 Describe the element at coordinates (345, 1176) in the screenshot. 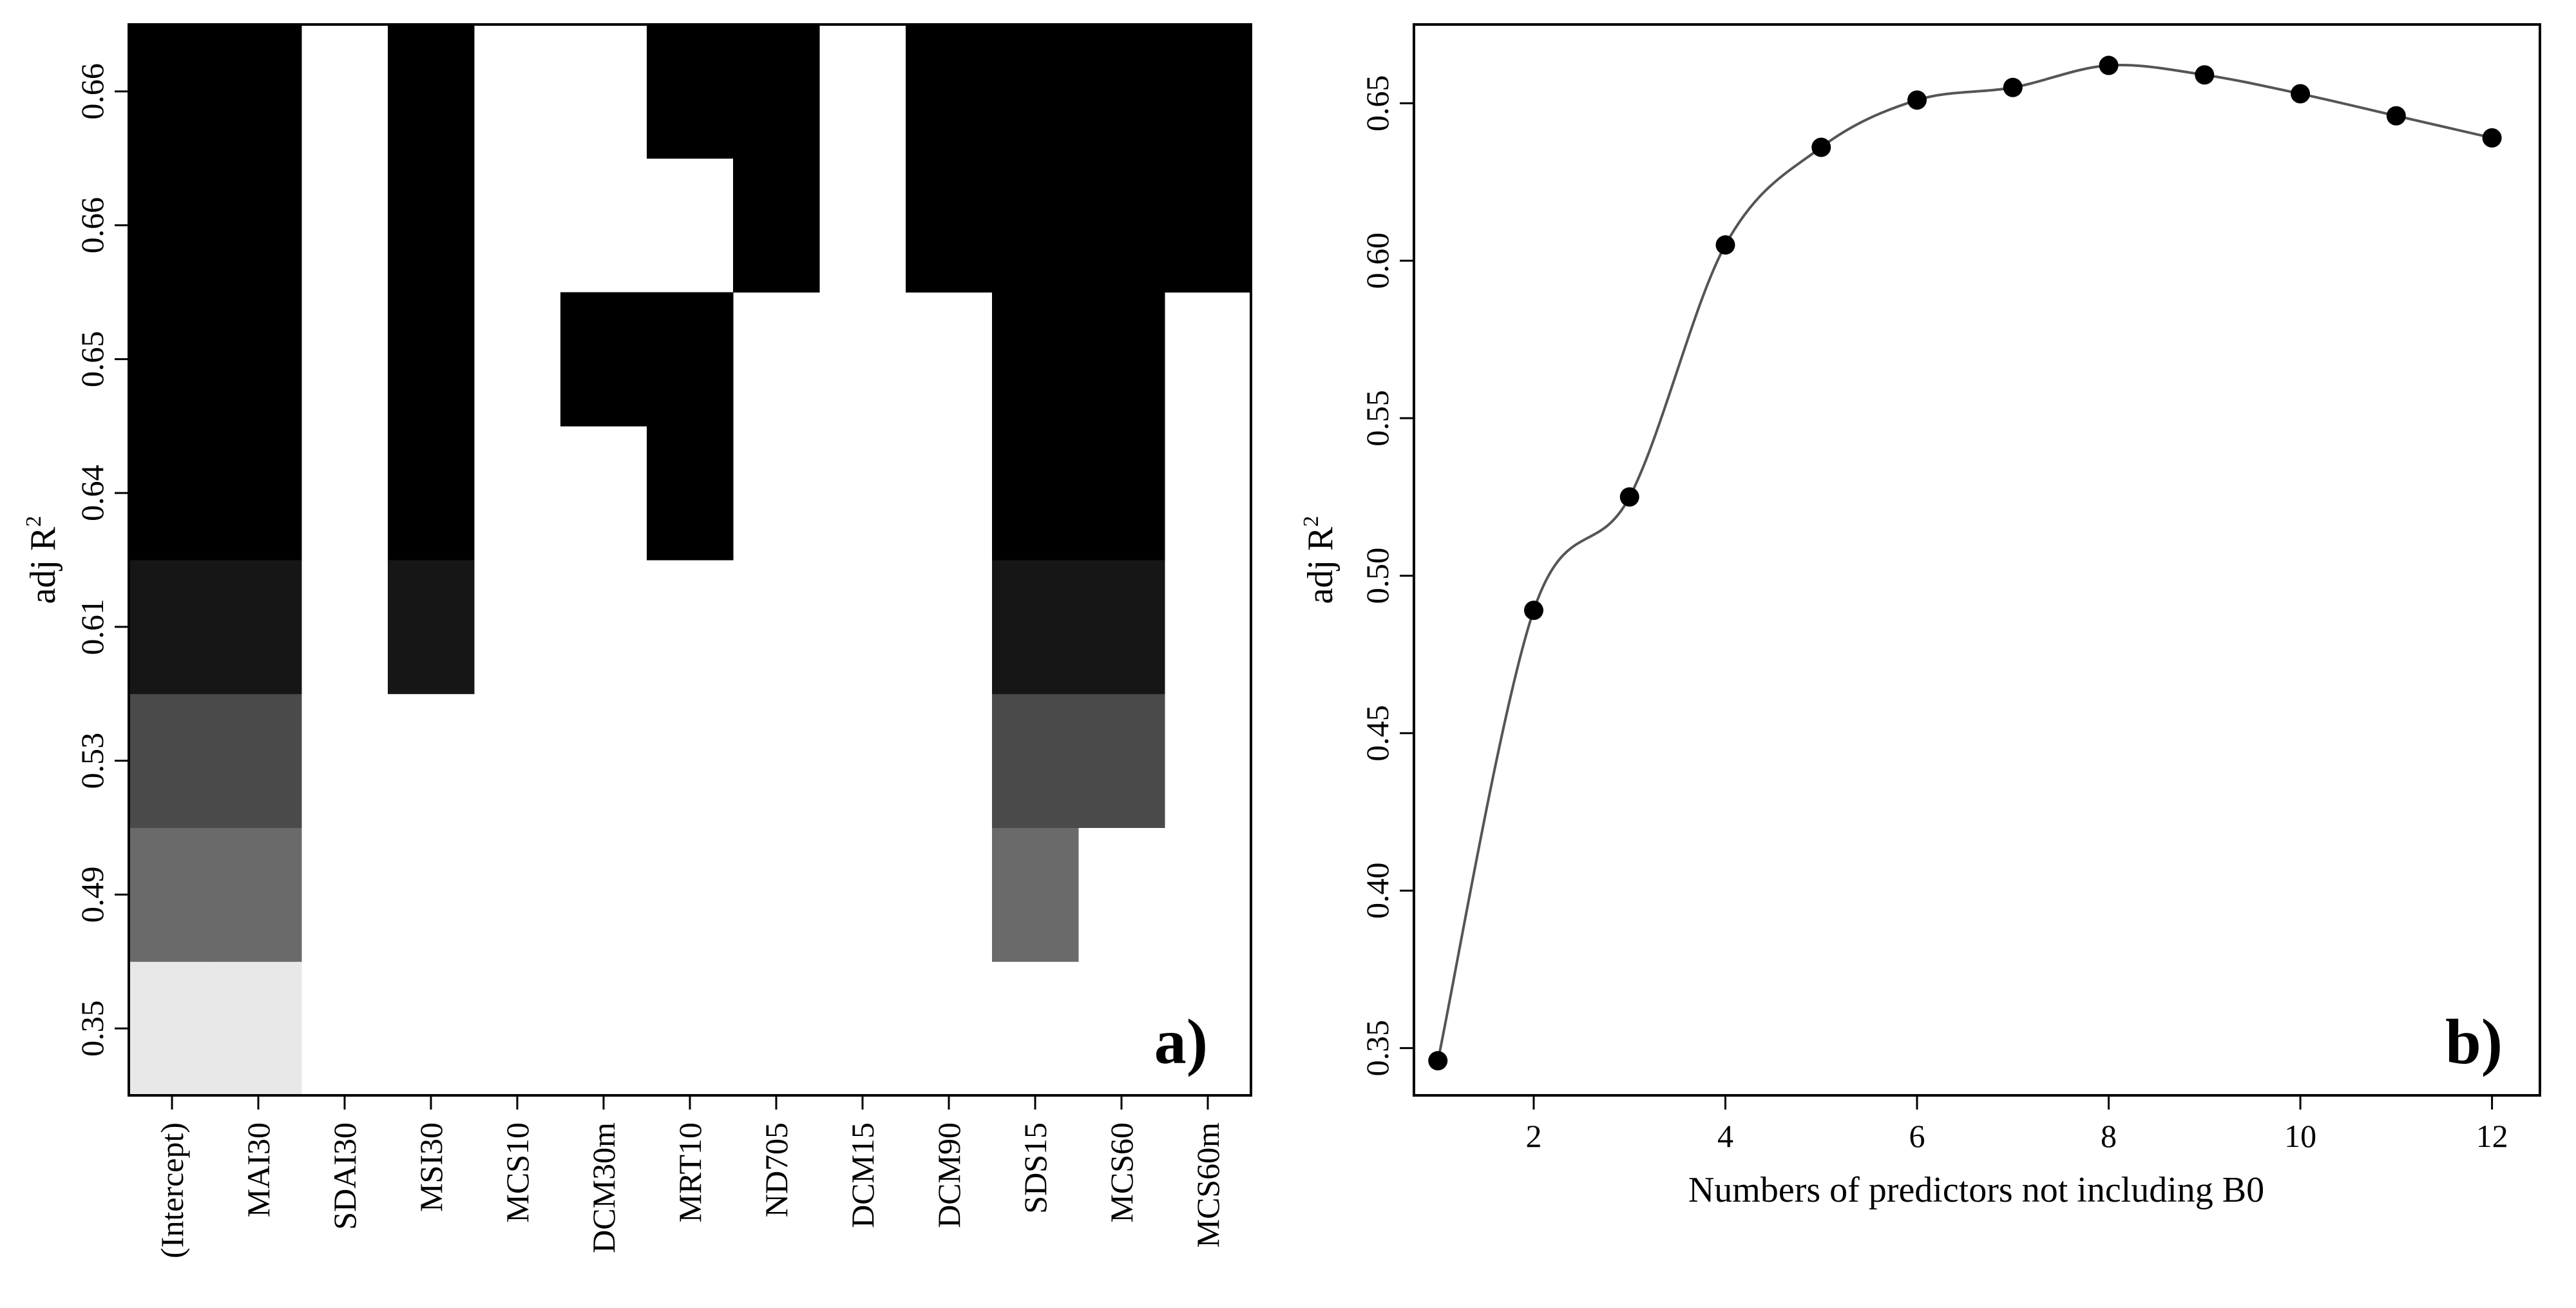

I see `heatmap-x-tick-label: SDAI30` at that location.